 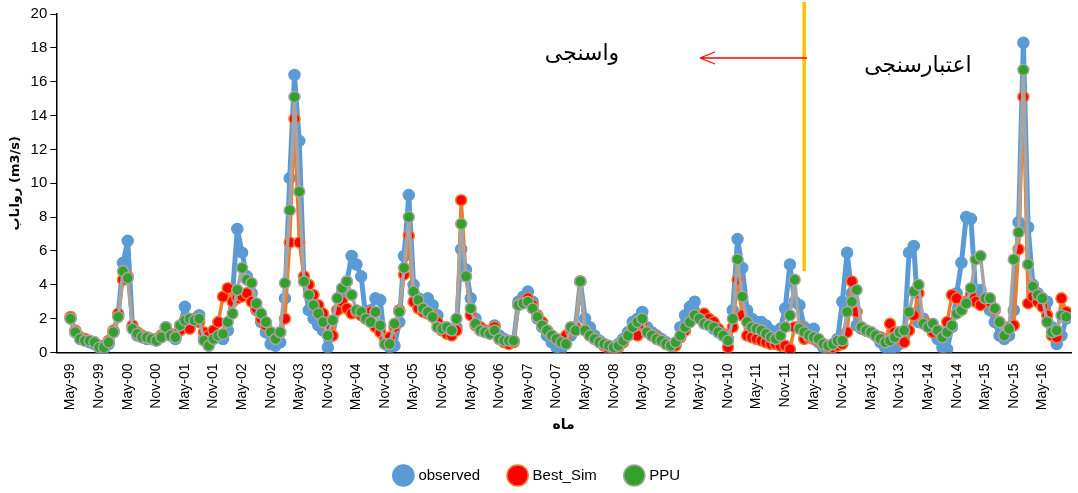 I want to click on x-tick-label: May-06, so click(x=469, y=387).